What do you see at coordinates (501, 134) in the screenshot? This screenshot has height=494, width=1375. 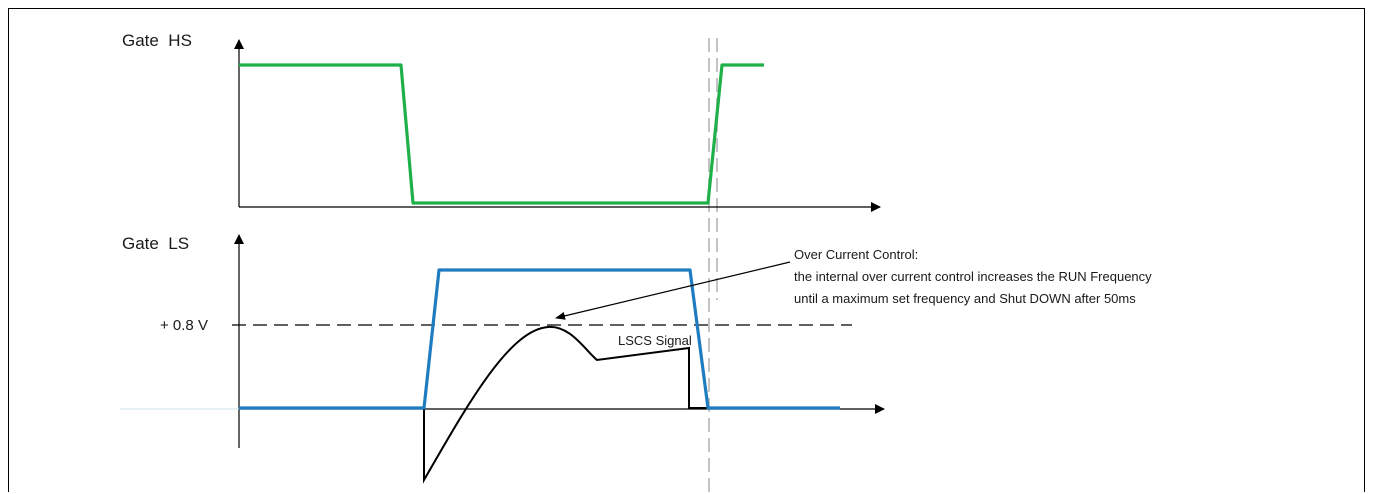 I see `gate-hs-waveform` at bounding box center [501, 134].